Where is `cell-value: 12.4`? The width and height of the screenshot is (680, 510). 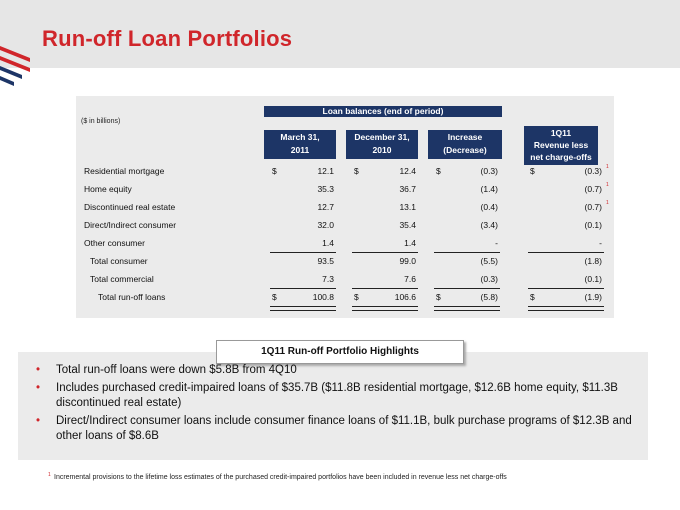
cell-value: 12.4 is located at coordinates (407, 171).